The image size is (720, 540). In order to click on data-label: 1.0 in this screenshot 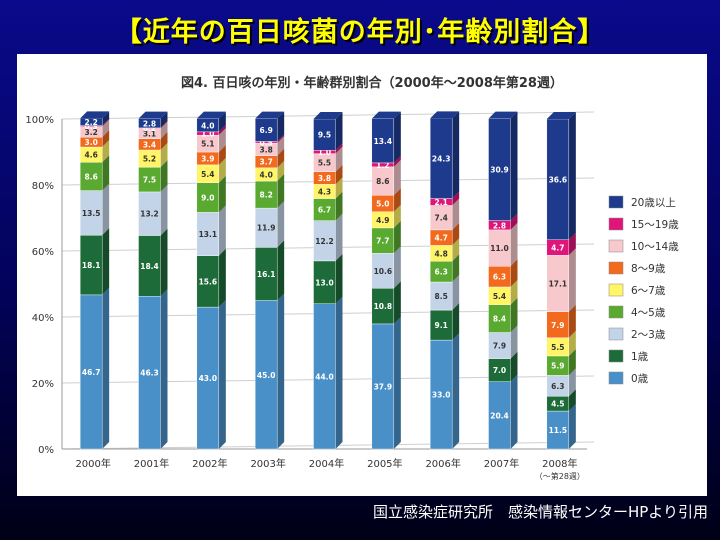, I will do `click(207, 134)`.